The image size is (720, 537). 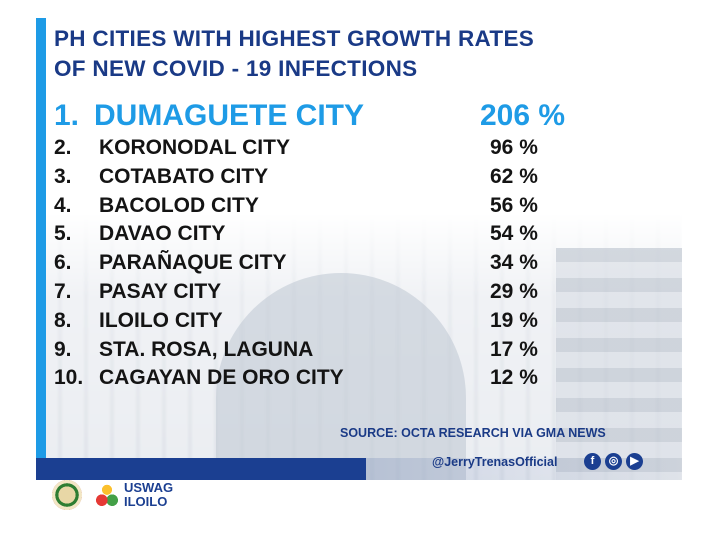 I want to click on ranking-row-4: 4. BACOLOD CITY 56 %, so click(x=334, y=206).